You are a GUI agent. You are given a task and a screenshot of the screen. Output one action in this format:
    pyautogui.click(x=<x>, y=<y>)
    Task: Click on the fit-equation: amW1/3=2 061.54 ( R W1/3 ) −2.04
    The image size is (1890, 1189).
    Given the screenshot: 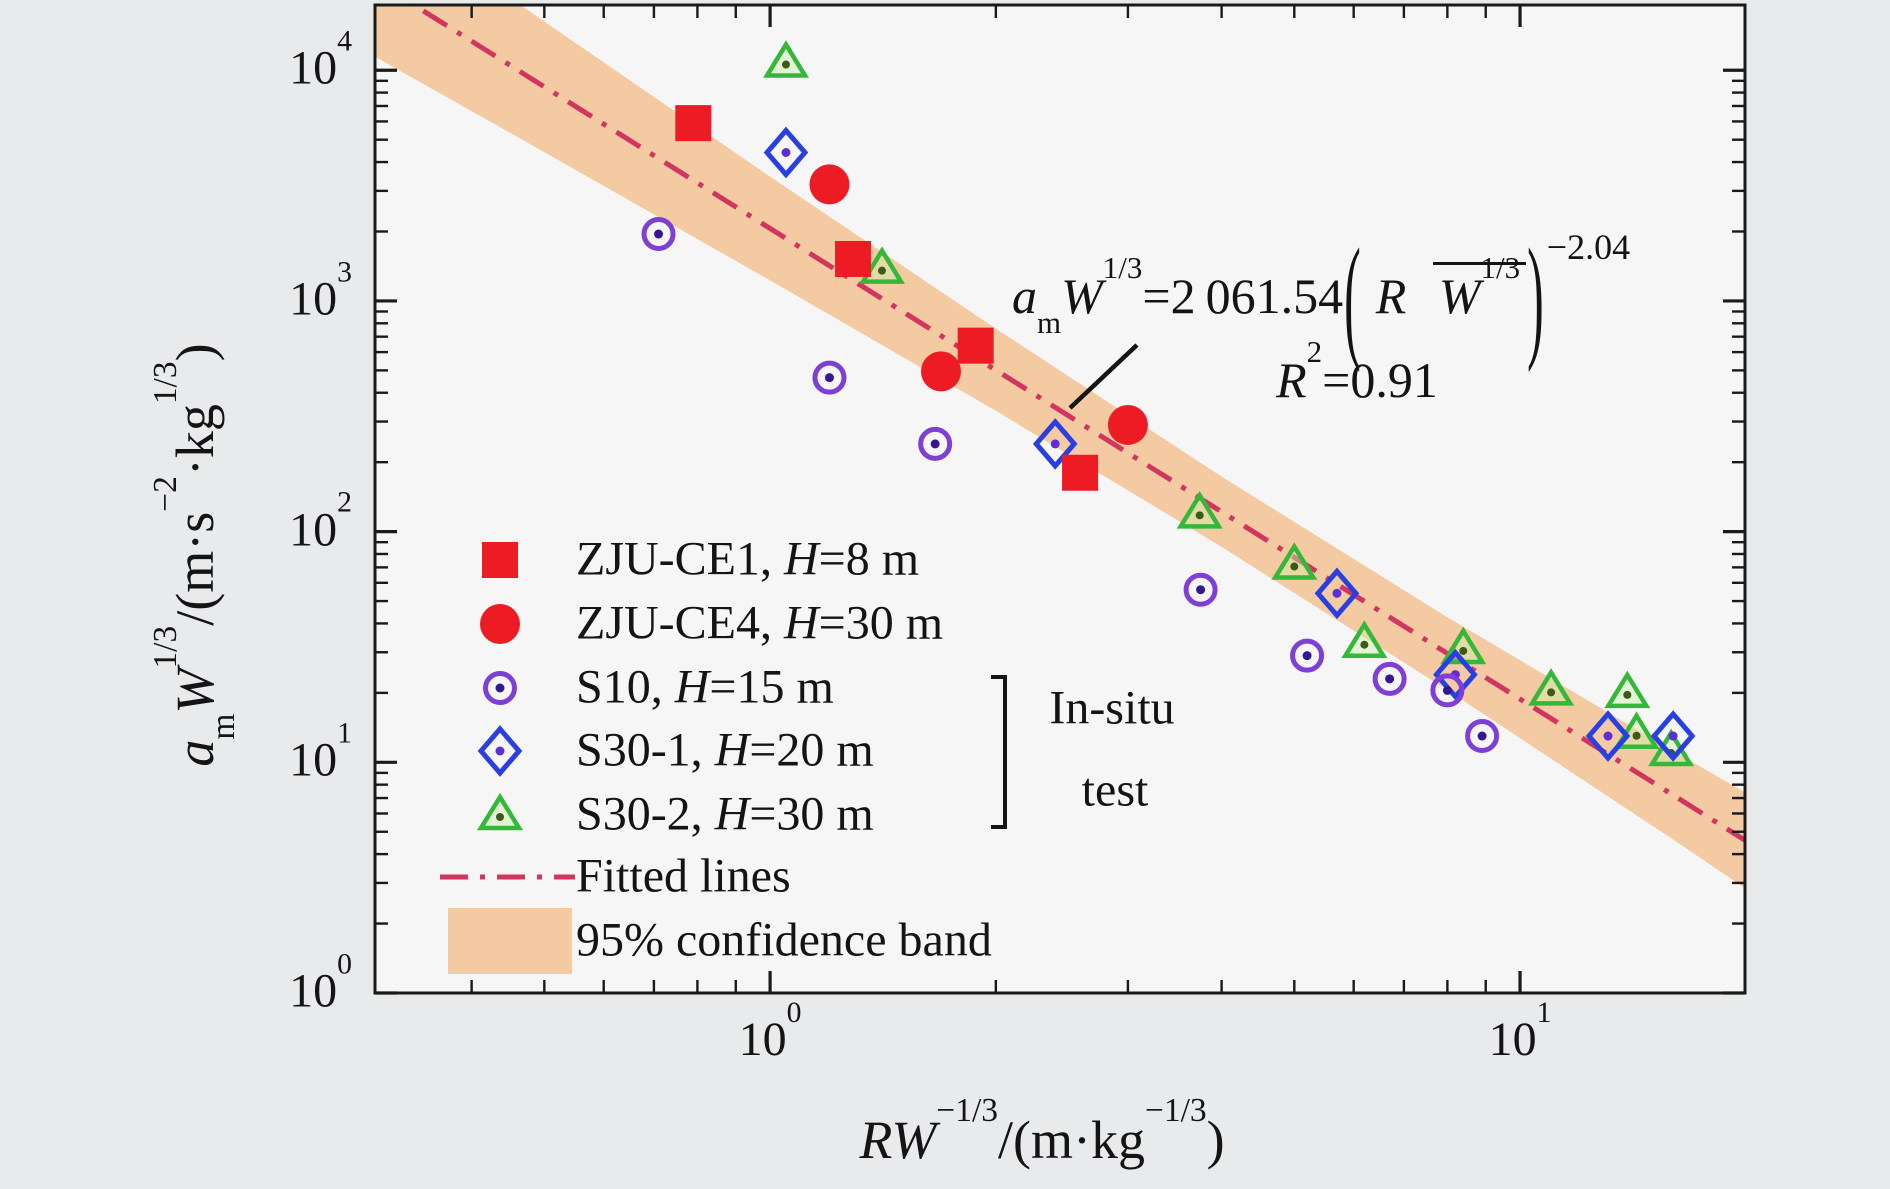 What is the action you would take?
    pyautogui.click(x=1321, y=296)
    